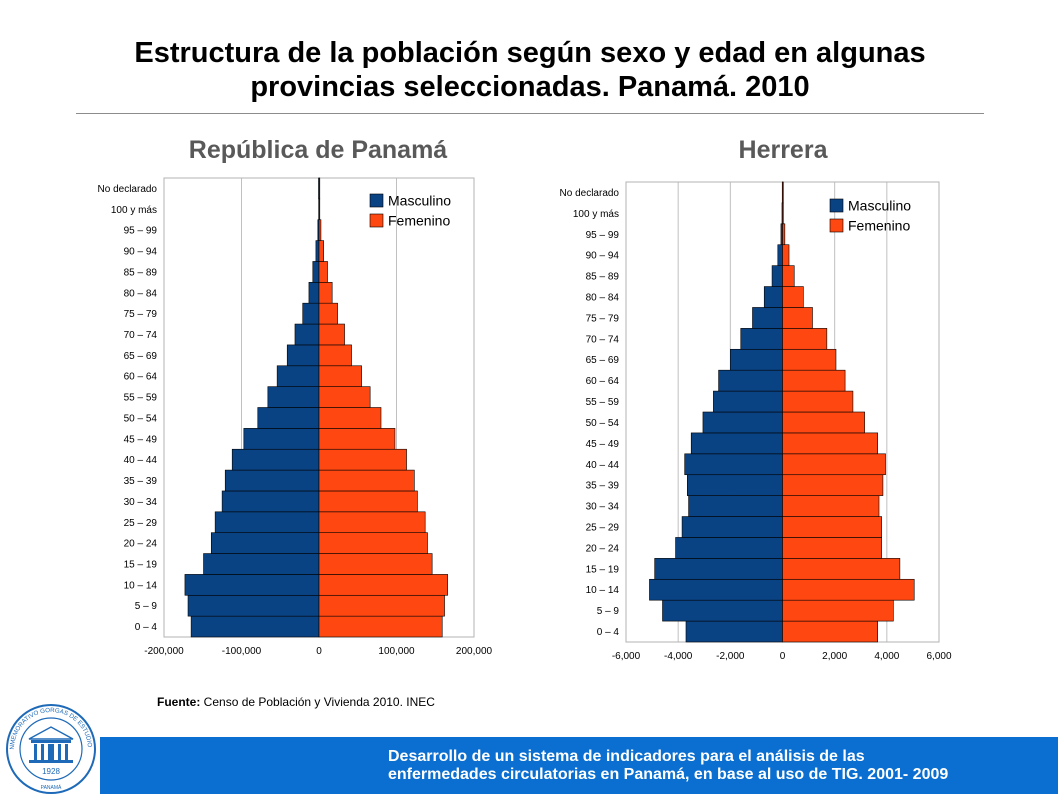 Image resolution: width=1058 pixels, height=795 pixels. What do you see at coordinates (603, 339) in the screenshot?
I see `y-tick-label: 70 – 74` at bounding box center [603, 339].